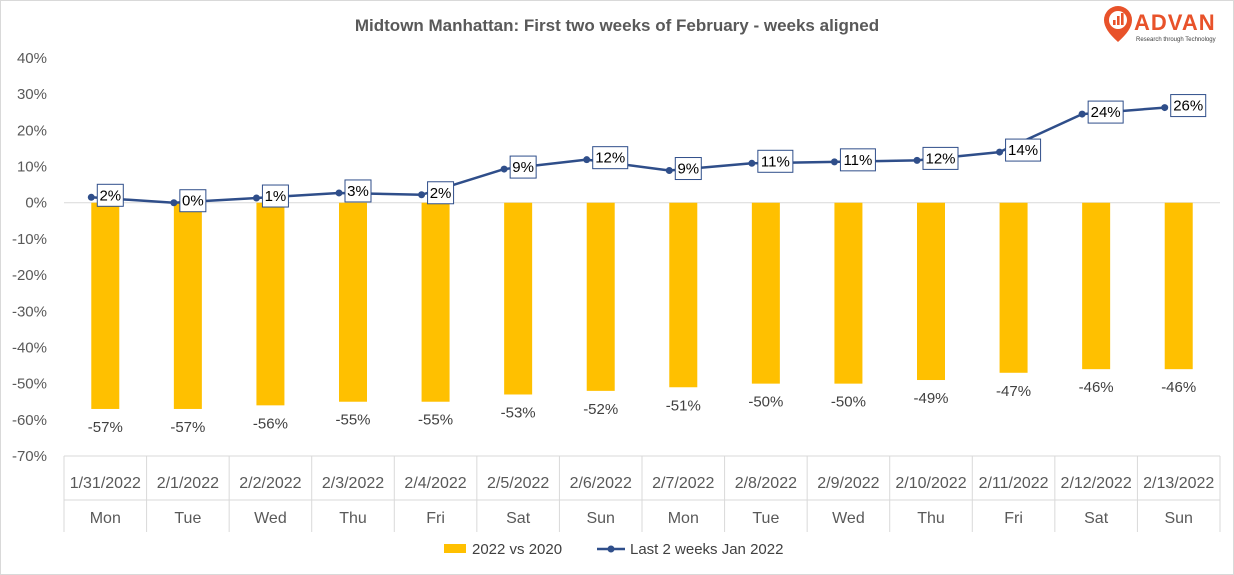 This screenshot has height=575, width=1234. Describe the element at coordinates (1118, 24) in the screenshot. I see `map-pin-chart-icon` at that location.